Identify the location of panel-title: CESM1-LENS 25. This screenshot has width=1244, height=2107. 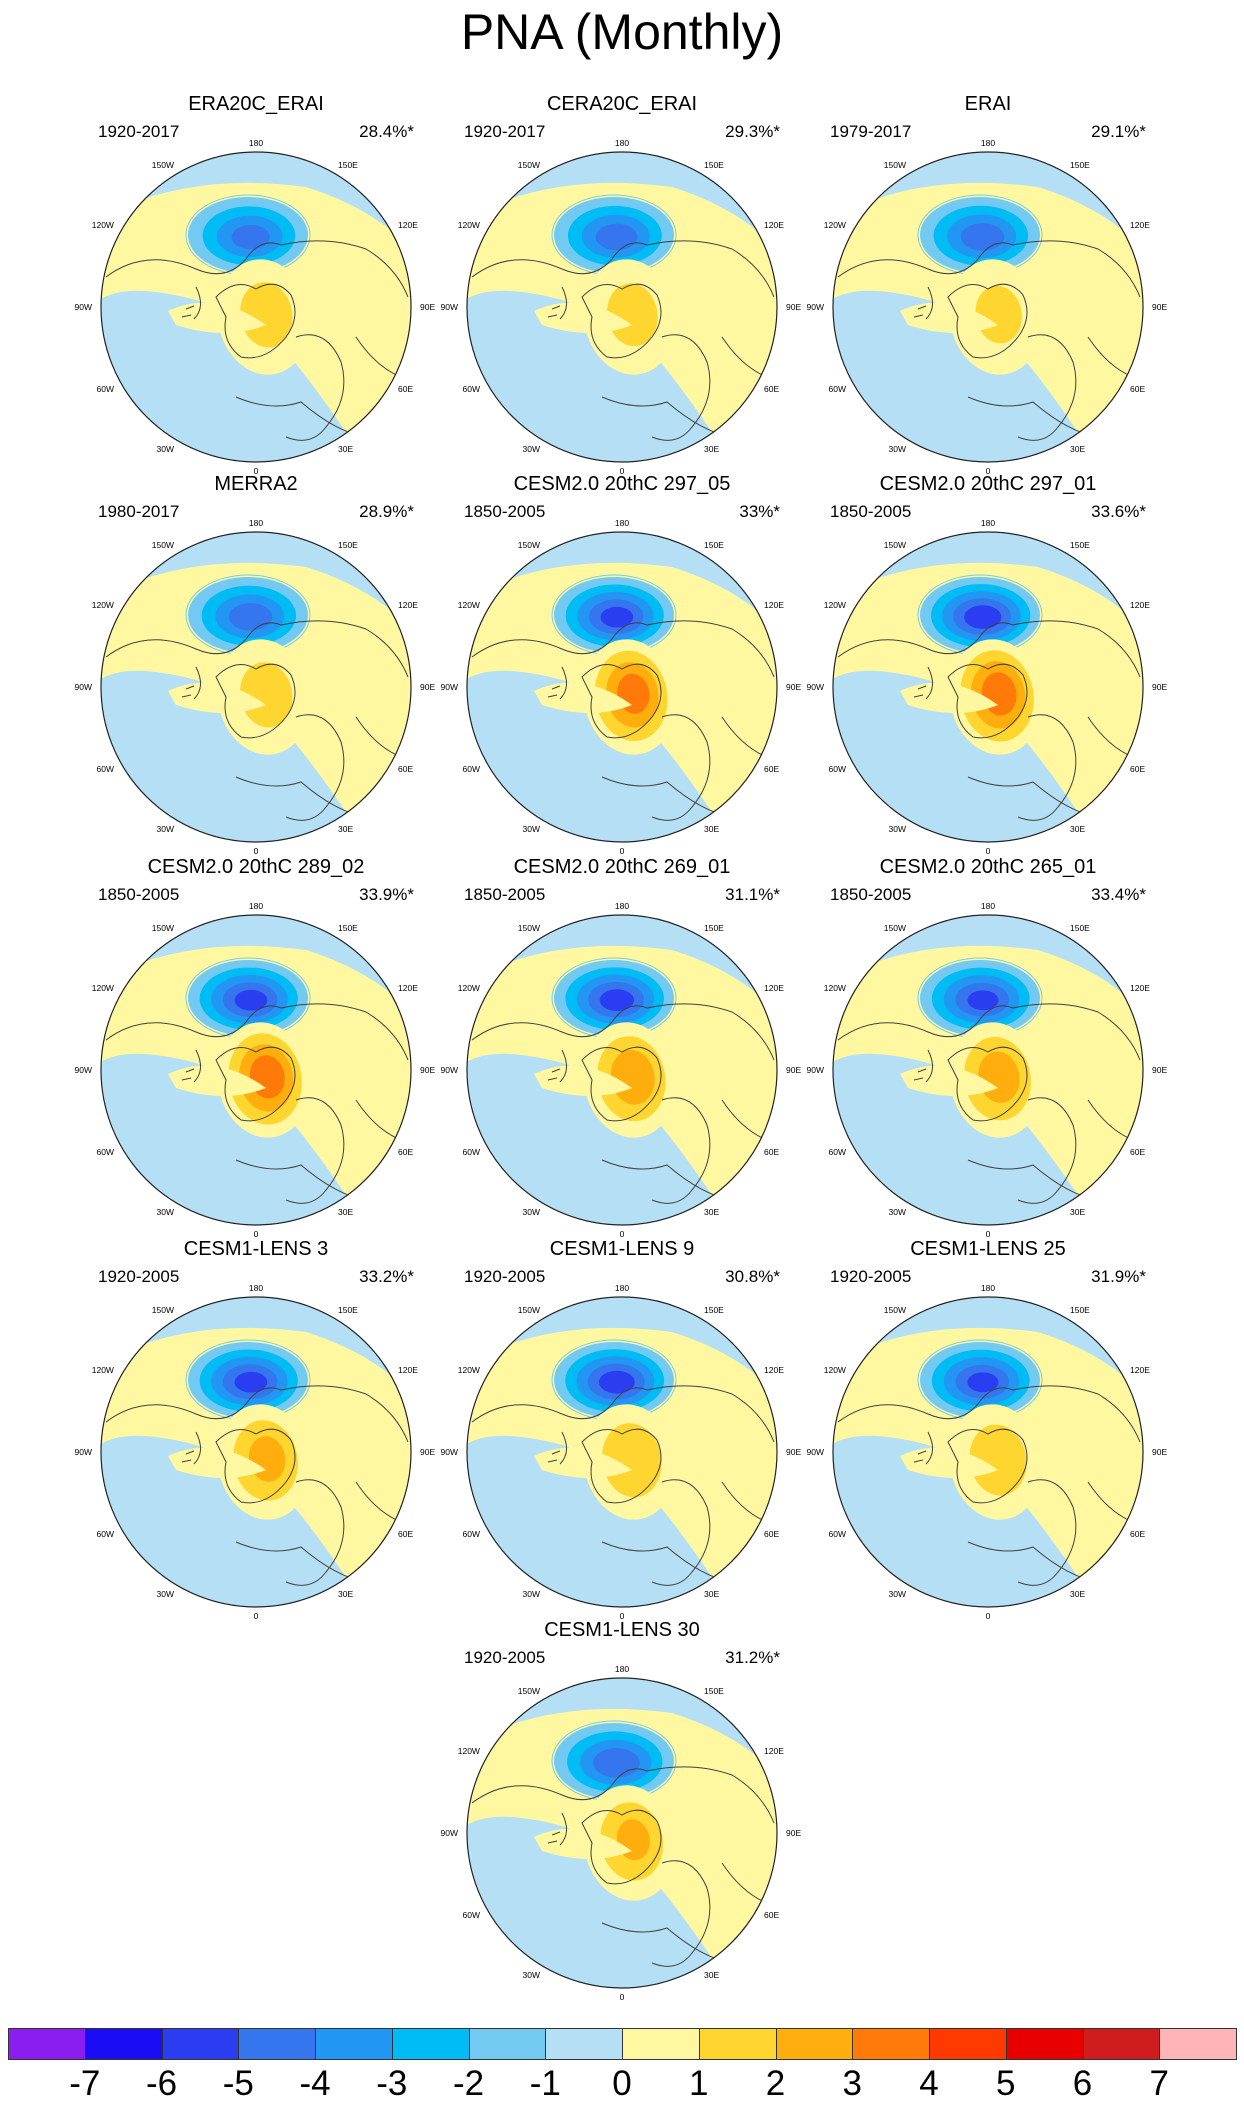
(988, 1249).